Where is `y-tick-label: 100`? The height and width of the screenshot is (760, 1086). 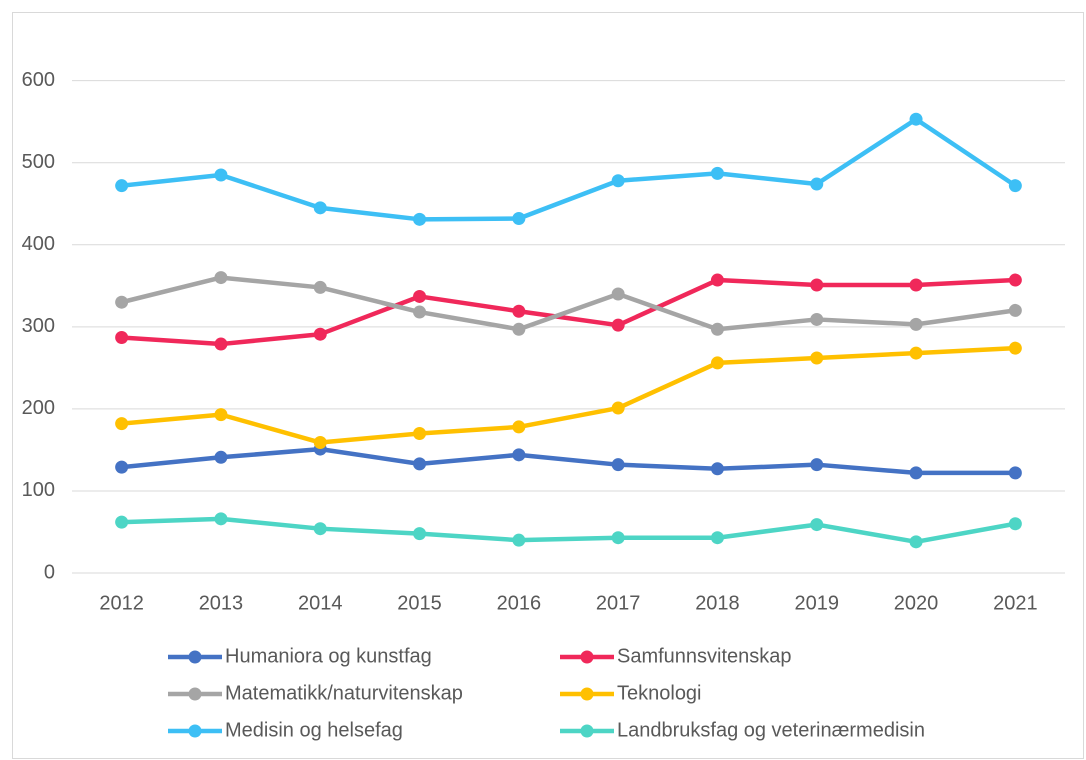
y-tick-label: 100 is located at coordinates (38, 490).